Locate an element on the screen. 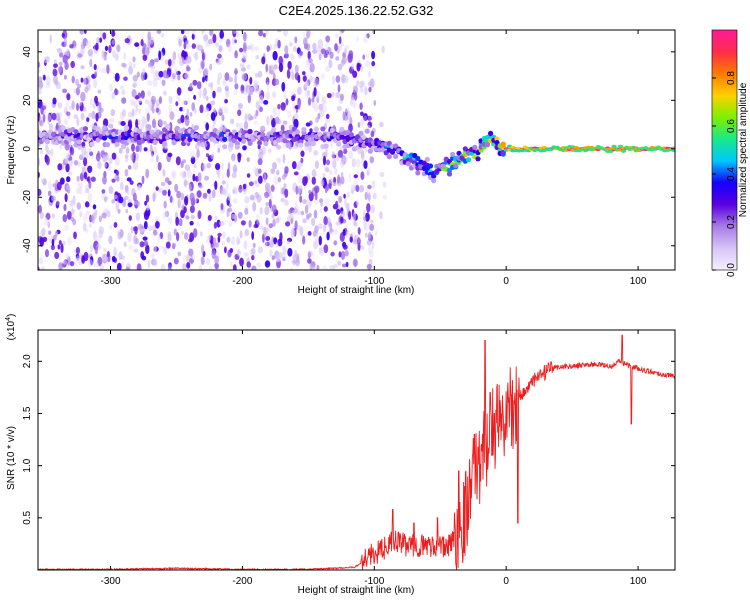  y-tick-label: -40 is located at coordinates (27, 245).